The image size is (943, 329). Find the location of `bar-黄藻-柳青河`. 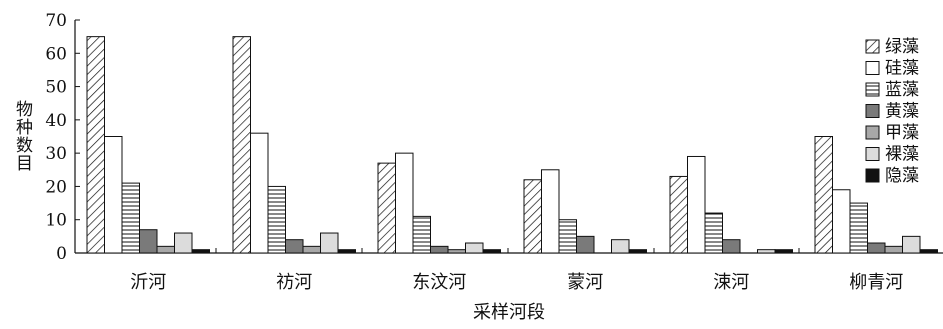

bar-黄藻-柳青河 is located at coordinates (876, 248).